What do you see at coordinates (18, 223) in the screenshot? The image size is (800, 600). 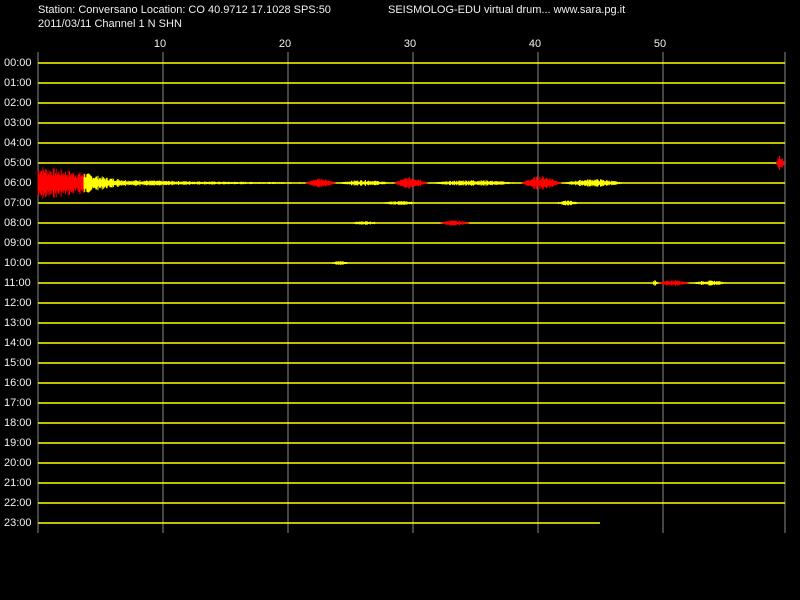 I see `hour-label: 08:00` at bounding box center [18, 223].